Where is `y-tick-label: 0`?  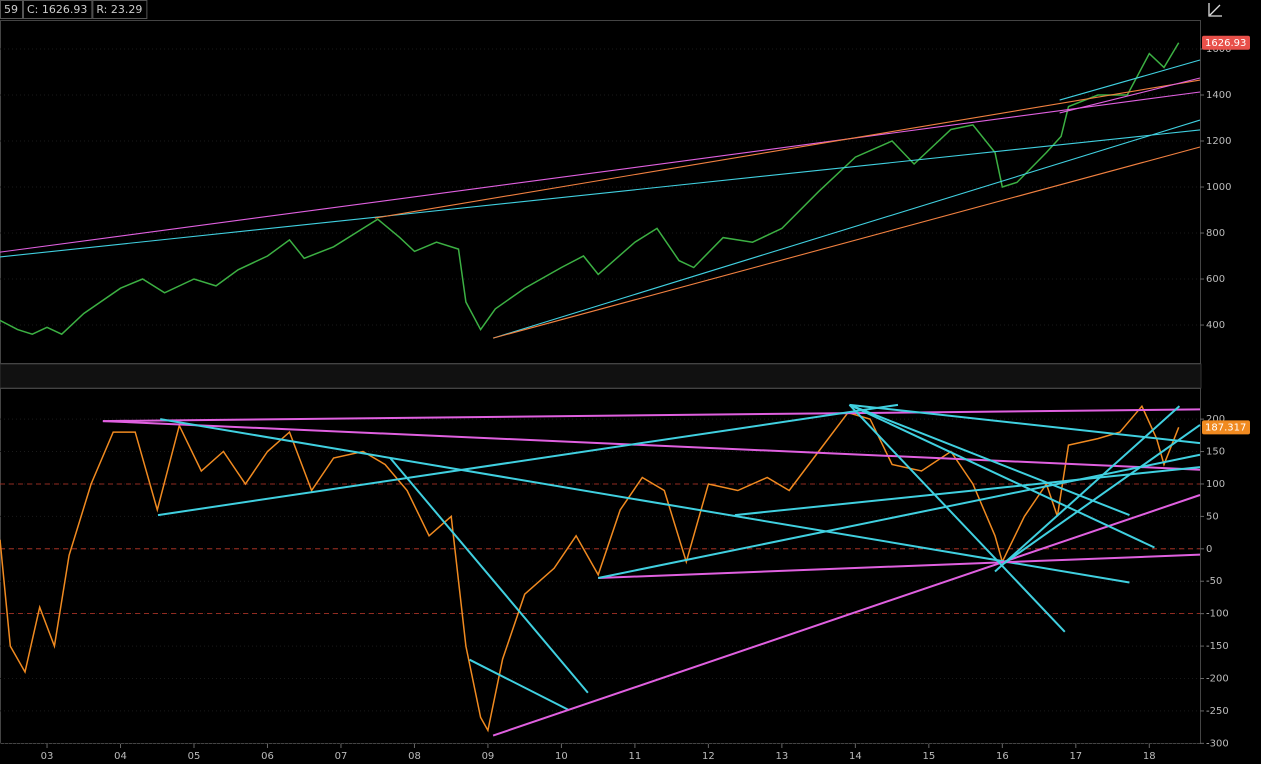
y-tick-label: 0 is located at coordinates (1209, 549).